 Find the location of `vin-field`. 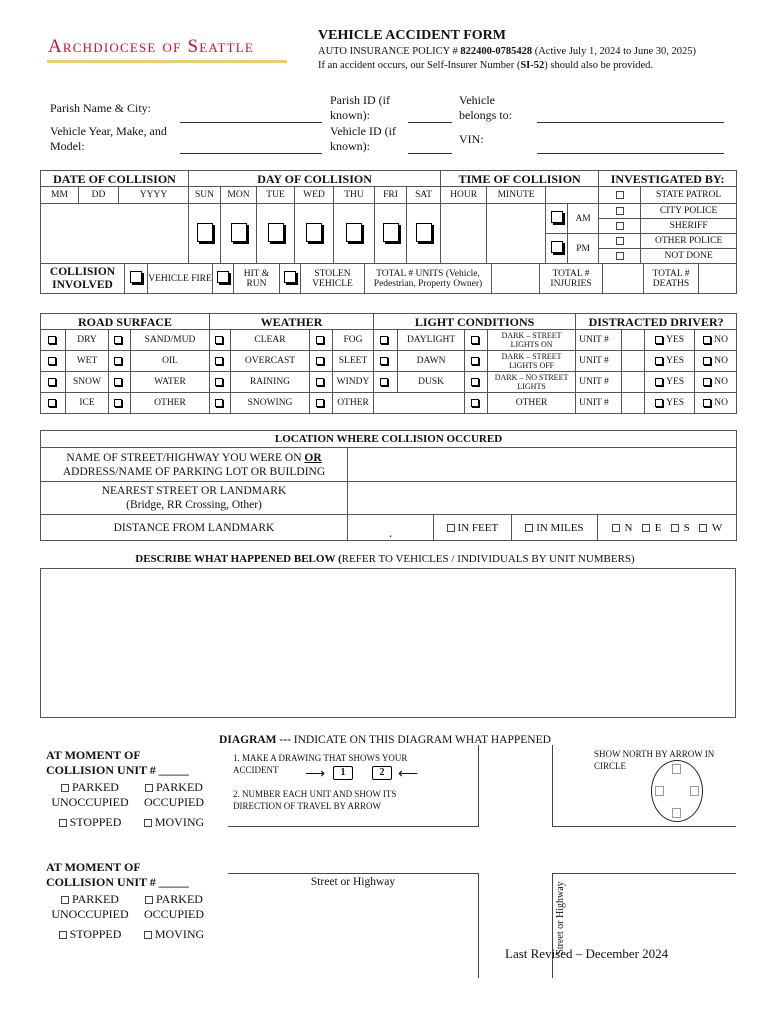

vin-field is located at coordinates (630, 153).